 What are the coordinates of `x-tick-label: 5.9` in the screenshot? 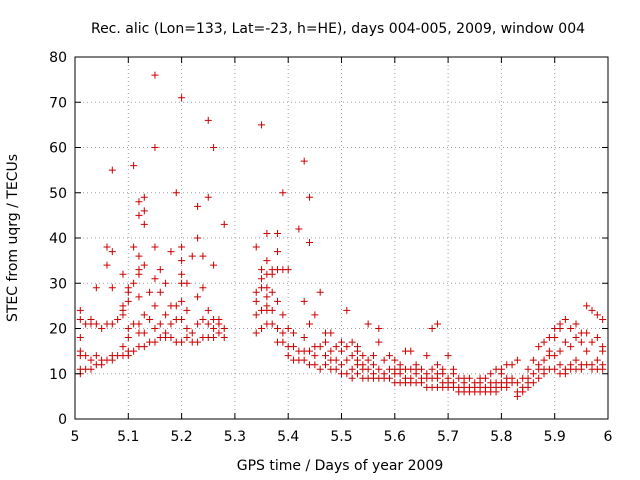 It's located at (555, 437).